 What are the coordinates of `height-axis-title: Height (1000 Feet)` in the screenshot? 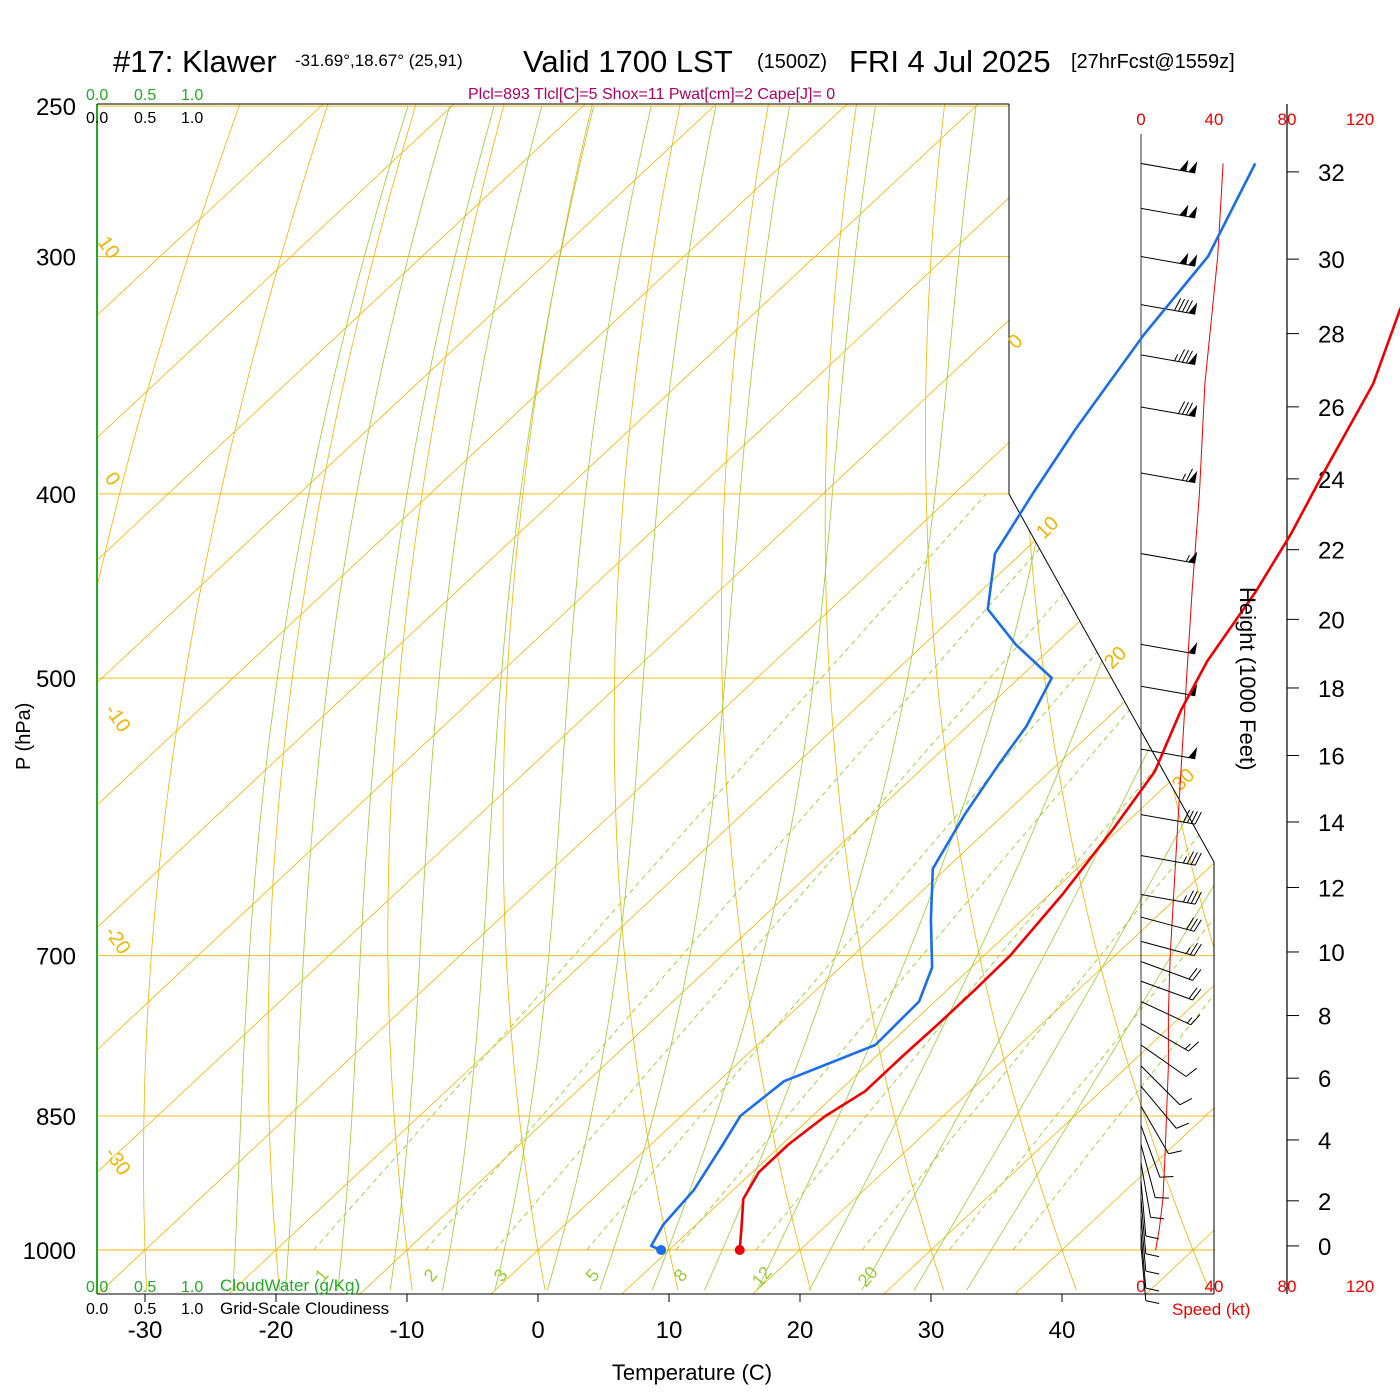 It's located at (1247, 678).